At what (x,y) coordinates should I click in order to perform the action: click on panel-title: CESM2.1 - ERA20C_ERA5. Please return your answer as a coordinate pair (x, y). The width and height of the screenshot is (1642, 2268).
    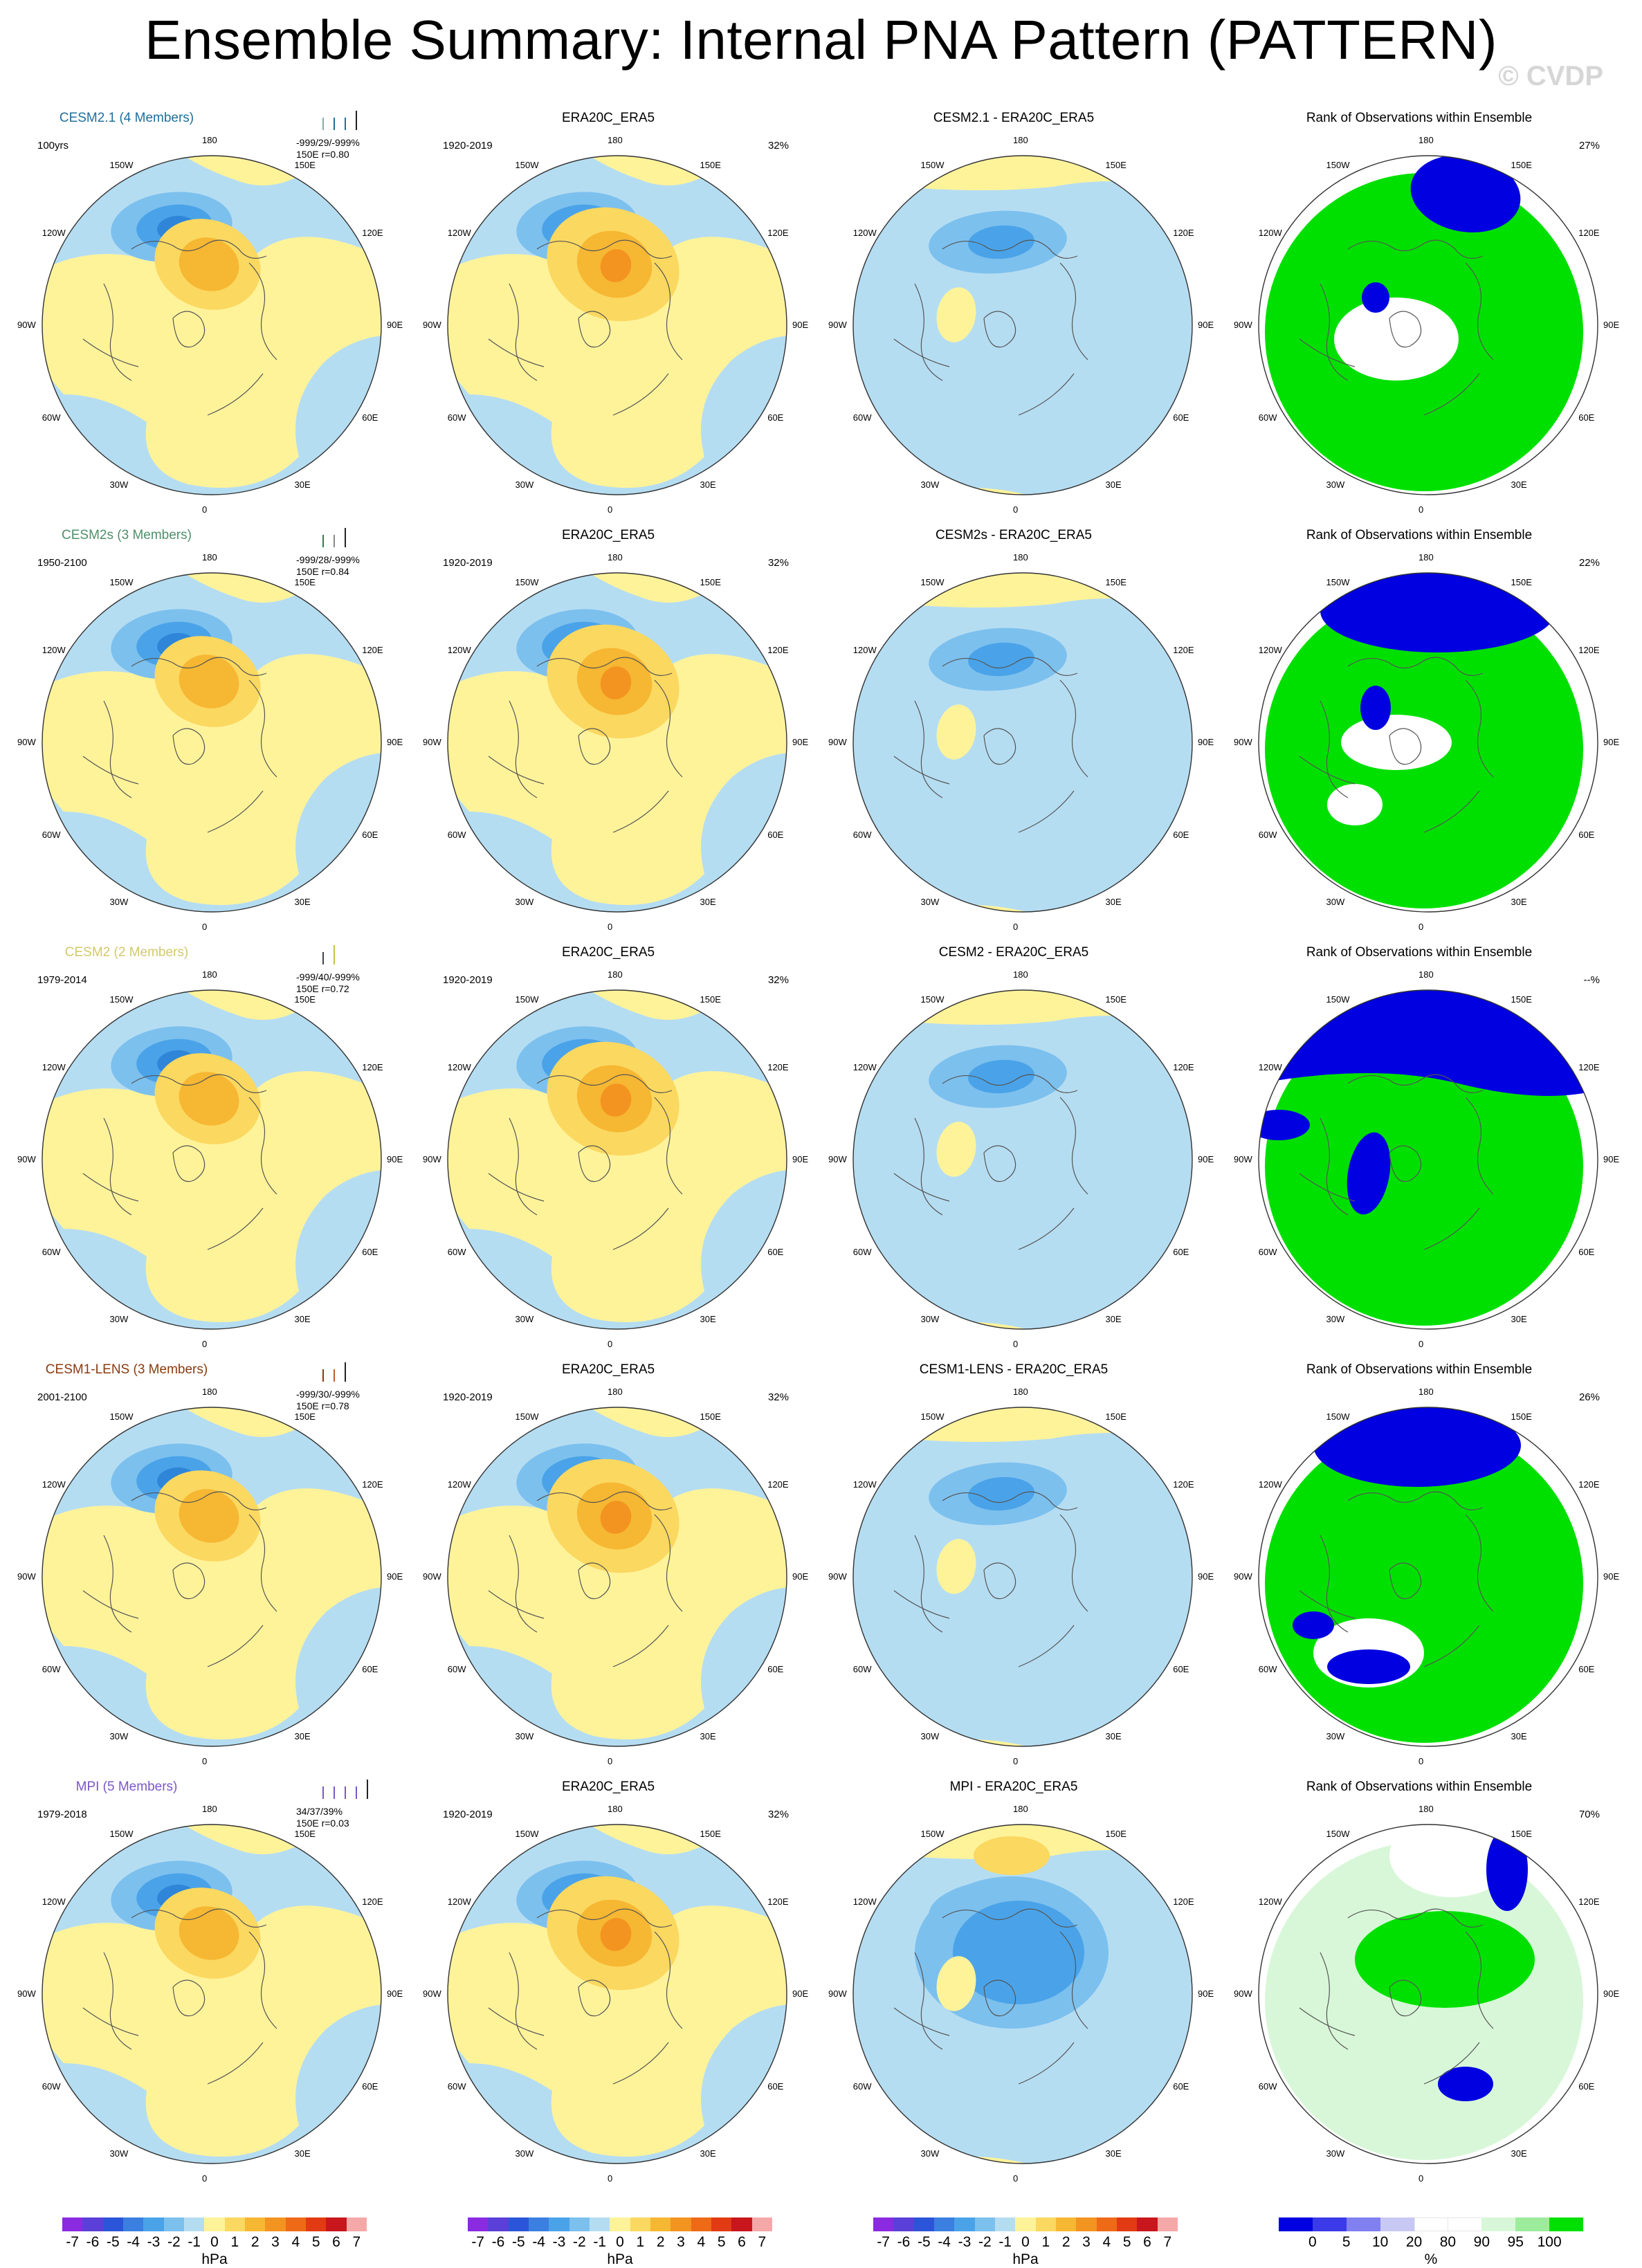
    Looking at the image, I should click on (1014, 118).